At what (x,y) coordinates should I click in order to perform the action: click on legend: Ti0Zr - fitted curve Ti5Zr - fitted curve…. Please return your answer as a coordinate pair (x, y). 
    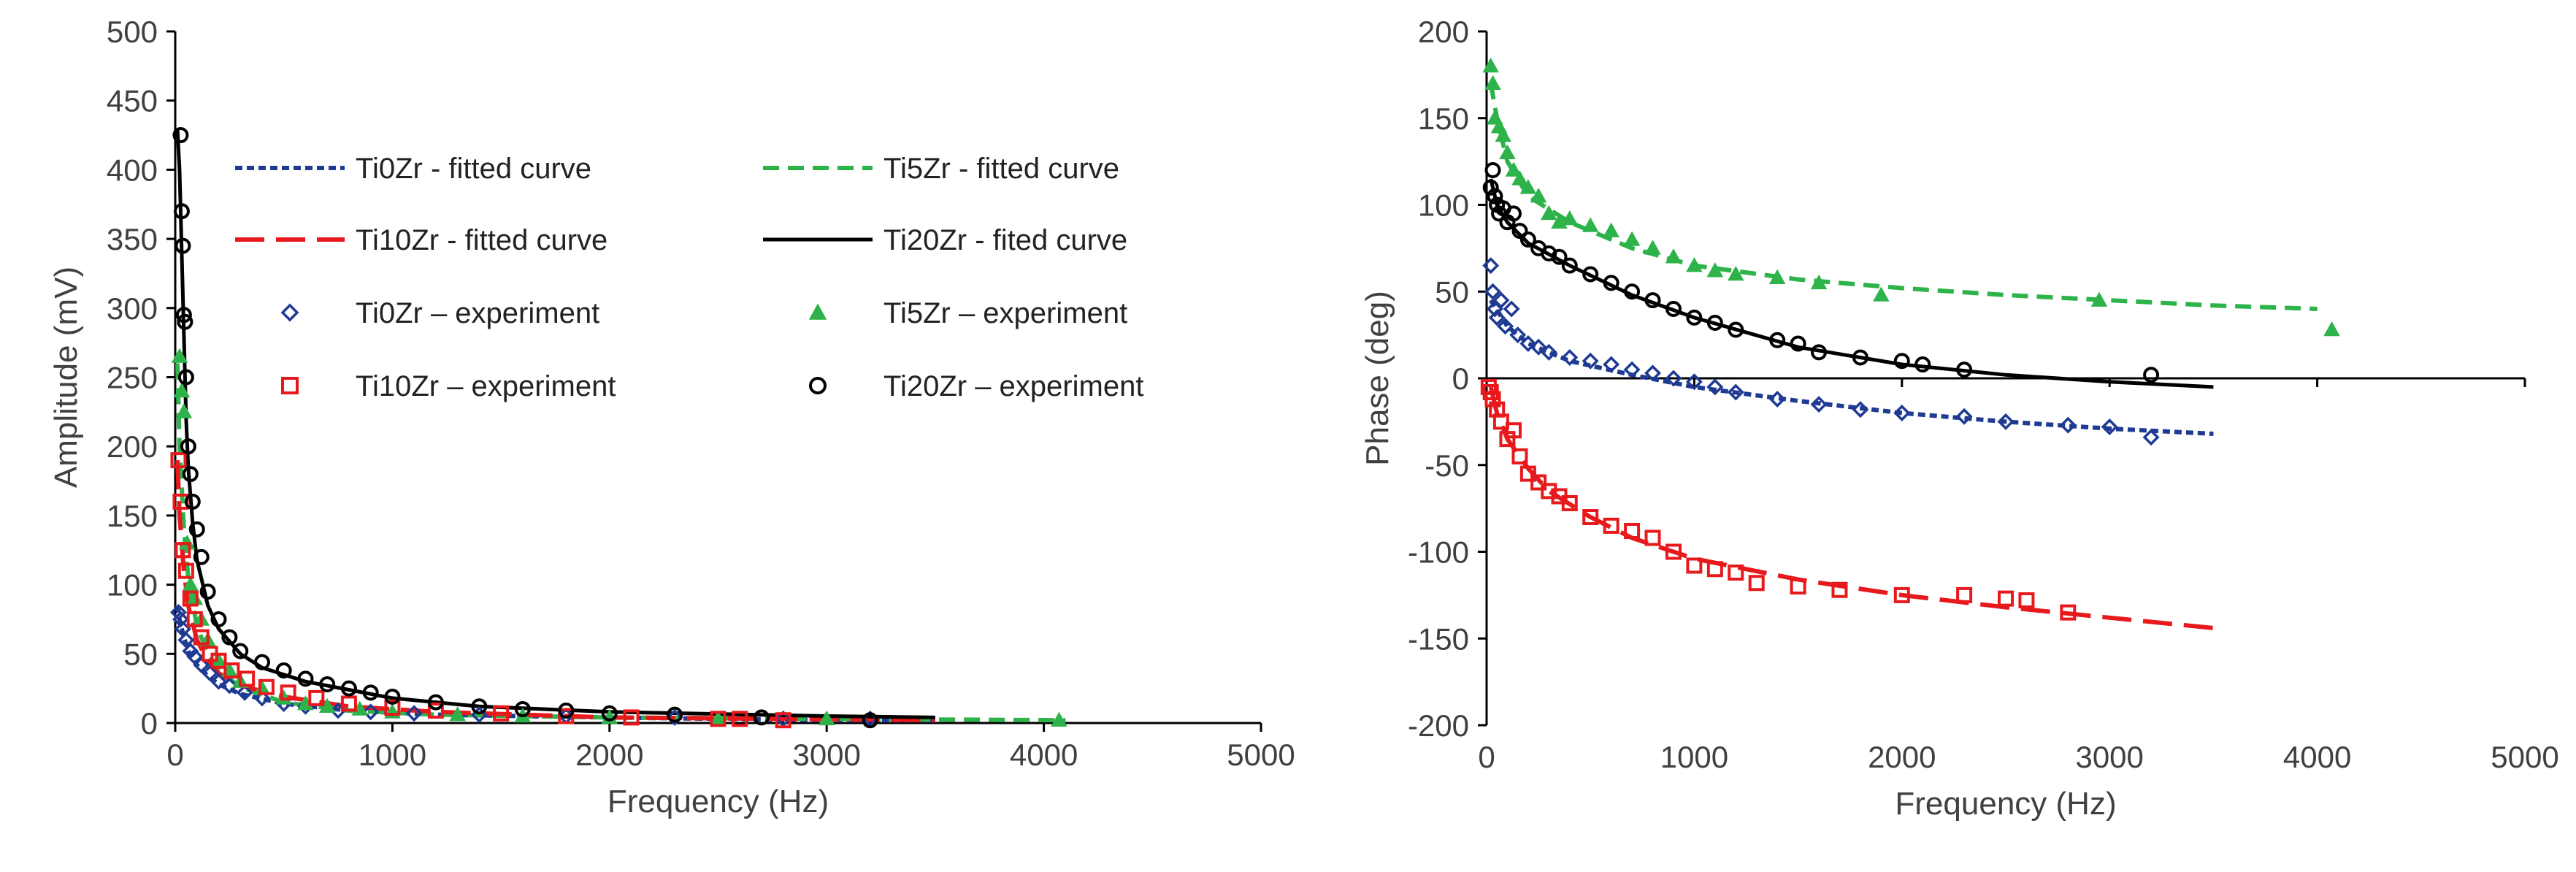
    Looking at the image, I should click on (689, 277).